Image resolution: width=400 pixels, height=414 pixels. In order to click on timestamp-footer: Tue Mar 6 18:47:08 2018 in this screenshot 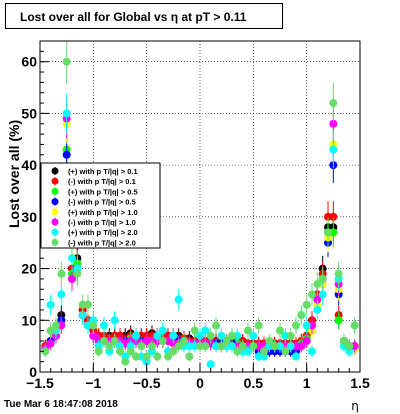, I will do `click(61, 404)`.